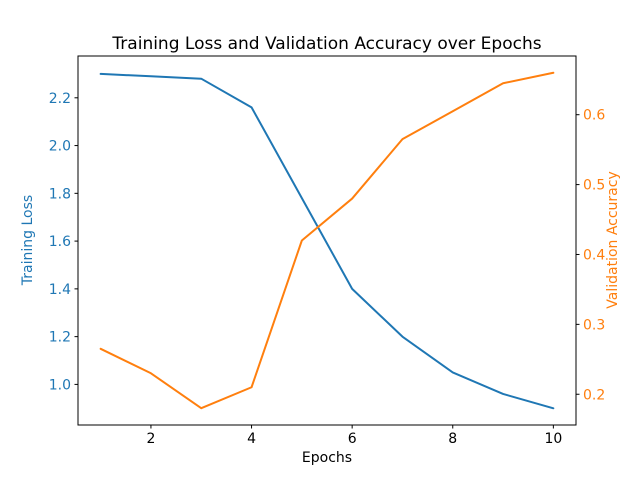 The width and height of the screenshot is (640, 480). What do you see at coordinates (60, 99) in the screenshot?
I see `left-tick-label: 2.2` at bounding box center [60, 99].